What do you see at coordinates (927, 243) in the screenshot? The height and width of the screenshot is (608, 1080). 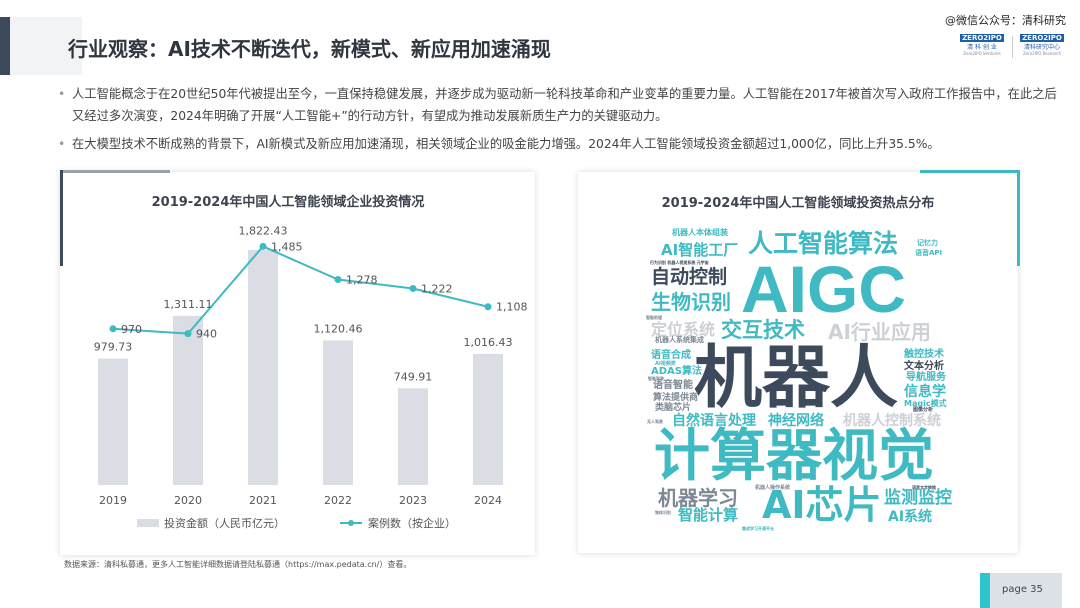 I see `word: 记忆力` at bounding box center [927, 243].